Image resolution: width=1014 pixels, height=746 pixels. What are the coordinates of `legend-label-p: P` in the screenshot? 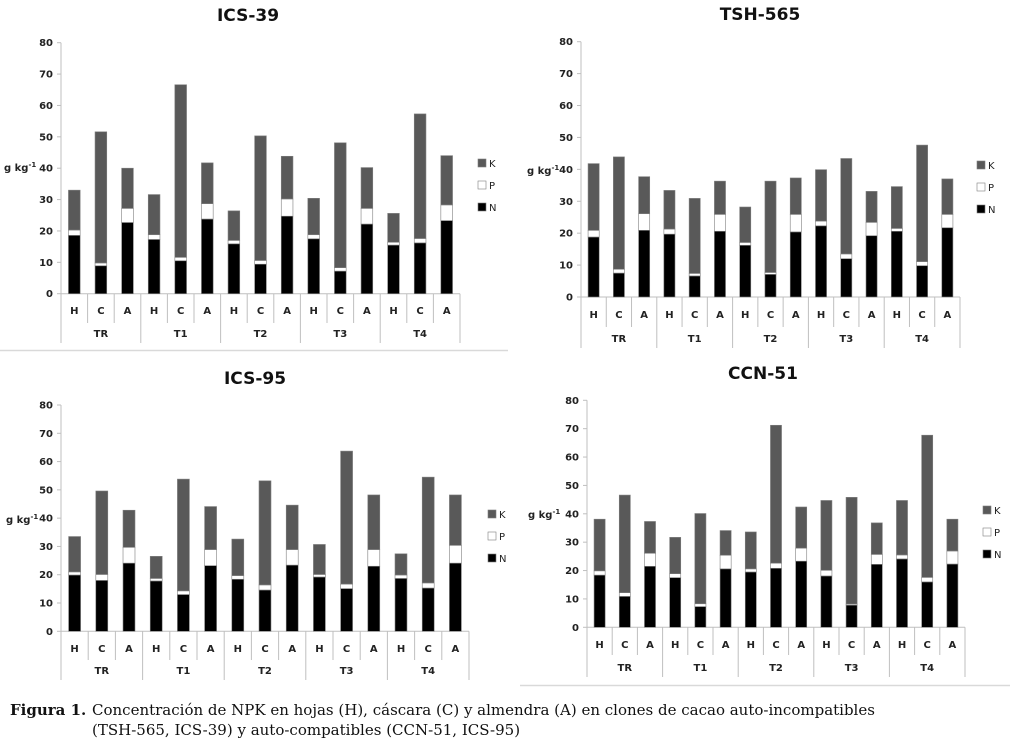 It's located at (492, 186).